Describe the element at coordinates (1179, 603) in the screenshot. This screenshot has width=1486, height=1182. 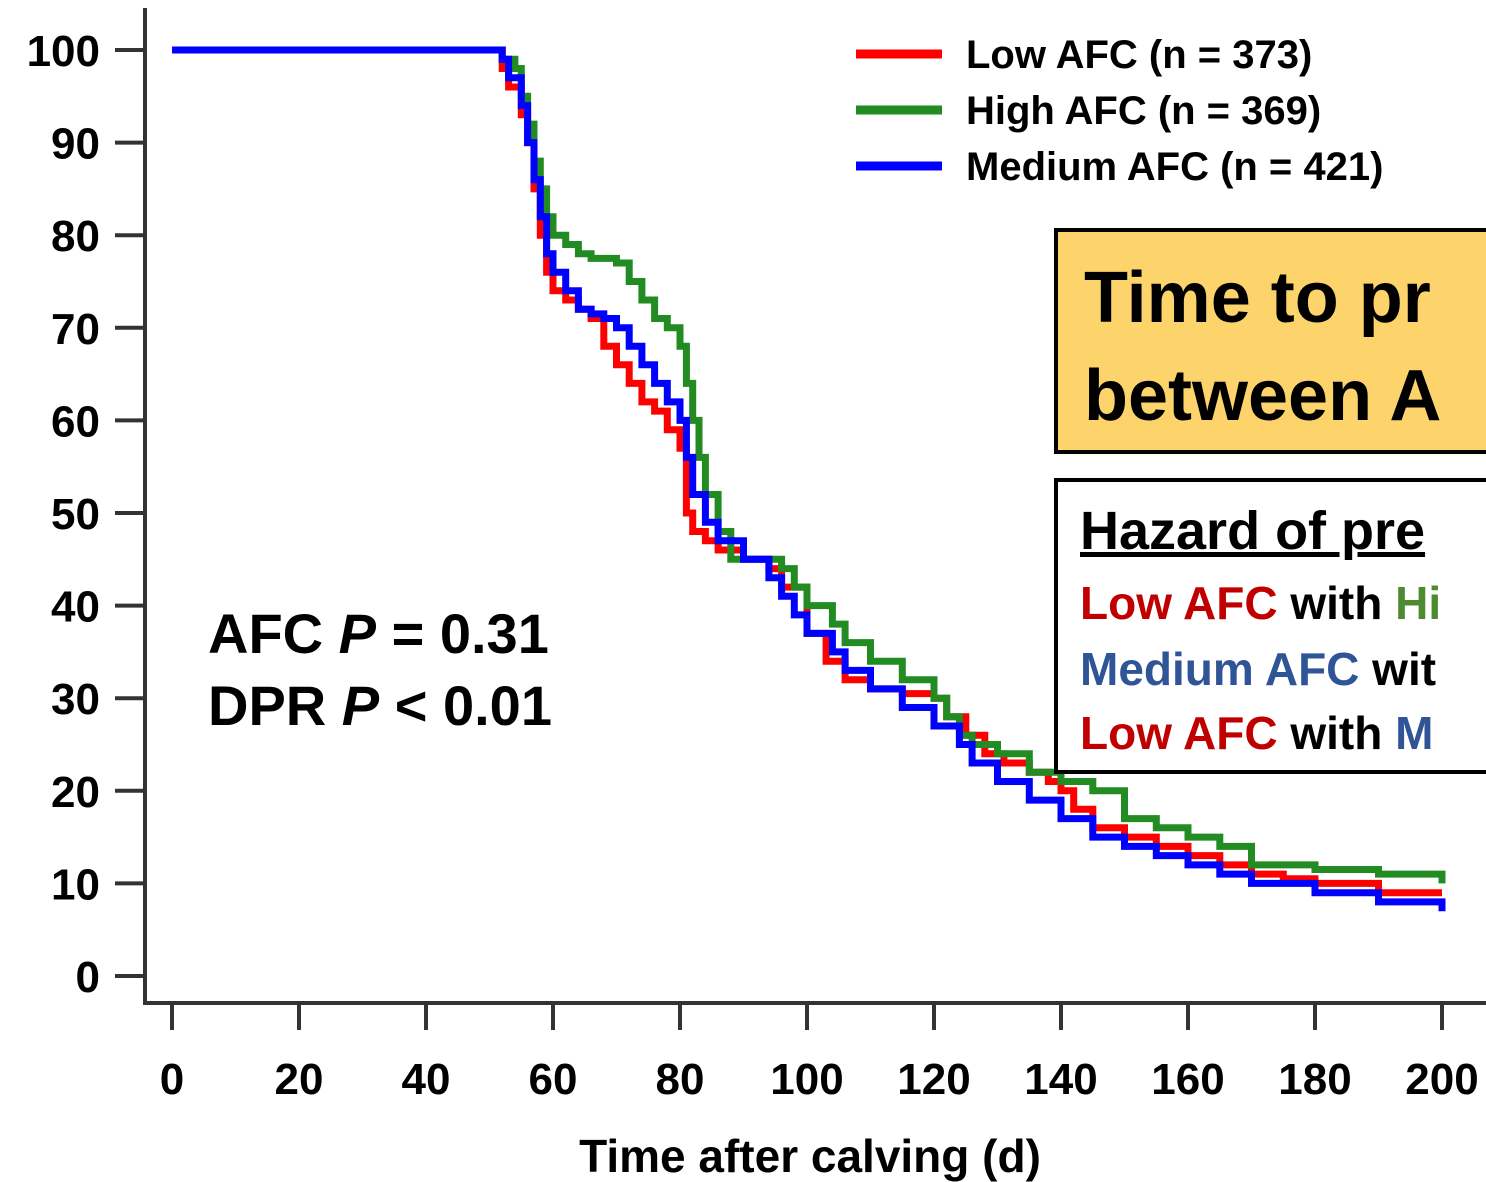
I see `hazard-row-1-part-1: Low AFC` at that location.